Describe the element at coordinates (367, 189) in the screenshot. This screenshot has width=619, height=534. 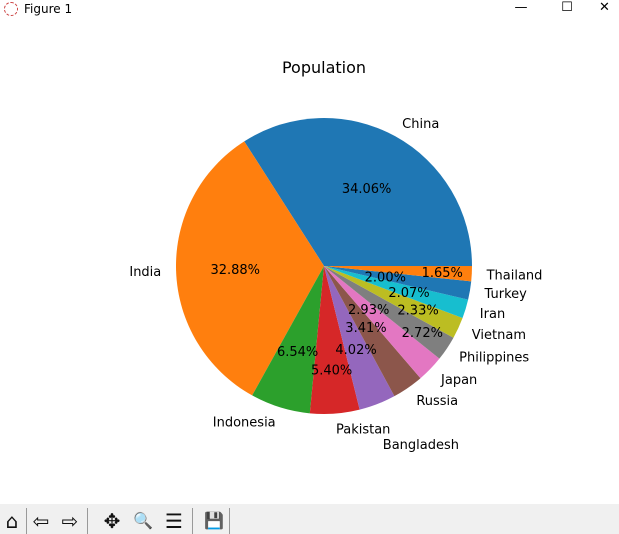
I see `slice-percent-label: 34.06%` at that location.